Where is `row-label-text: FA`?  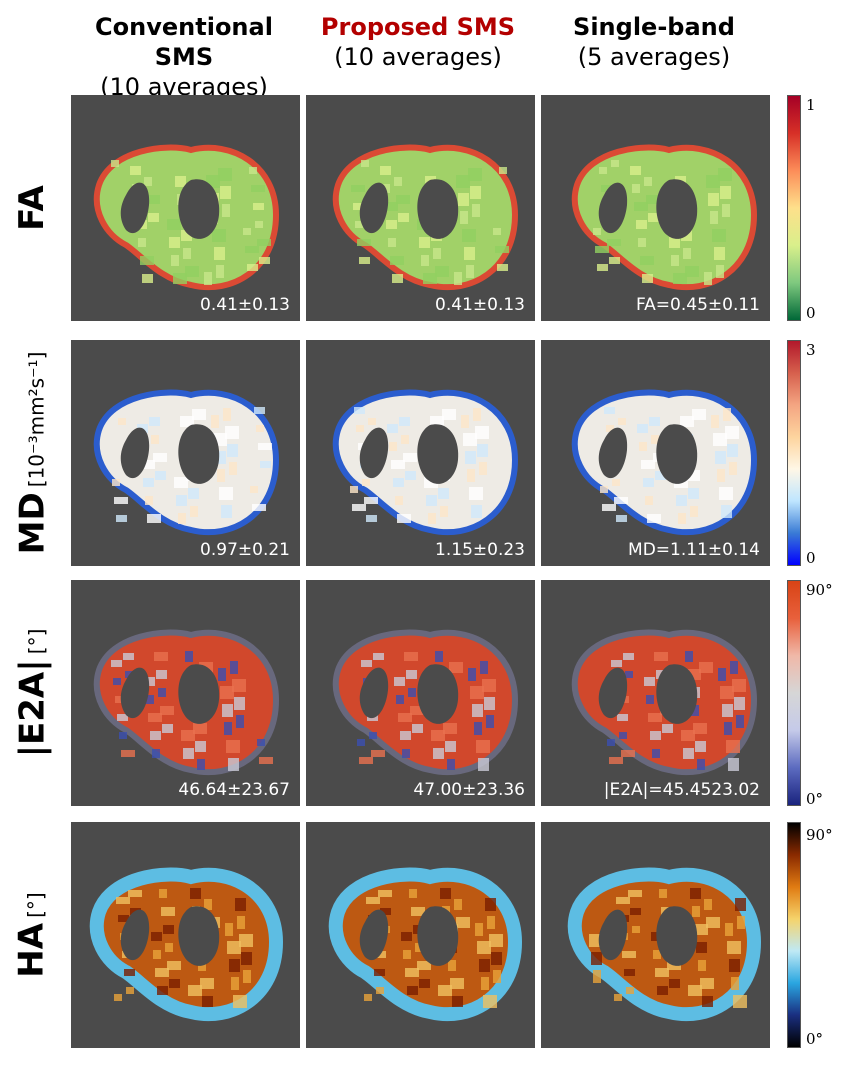
row-label-text: FA is located at coordinates (31, 208).